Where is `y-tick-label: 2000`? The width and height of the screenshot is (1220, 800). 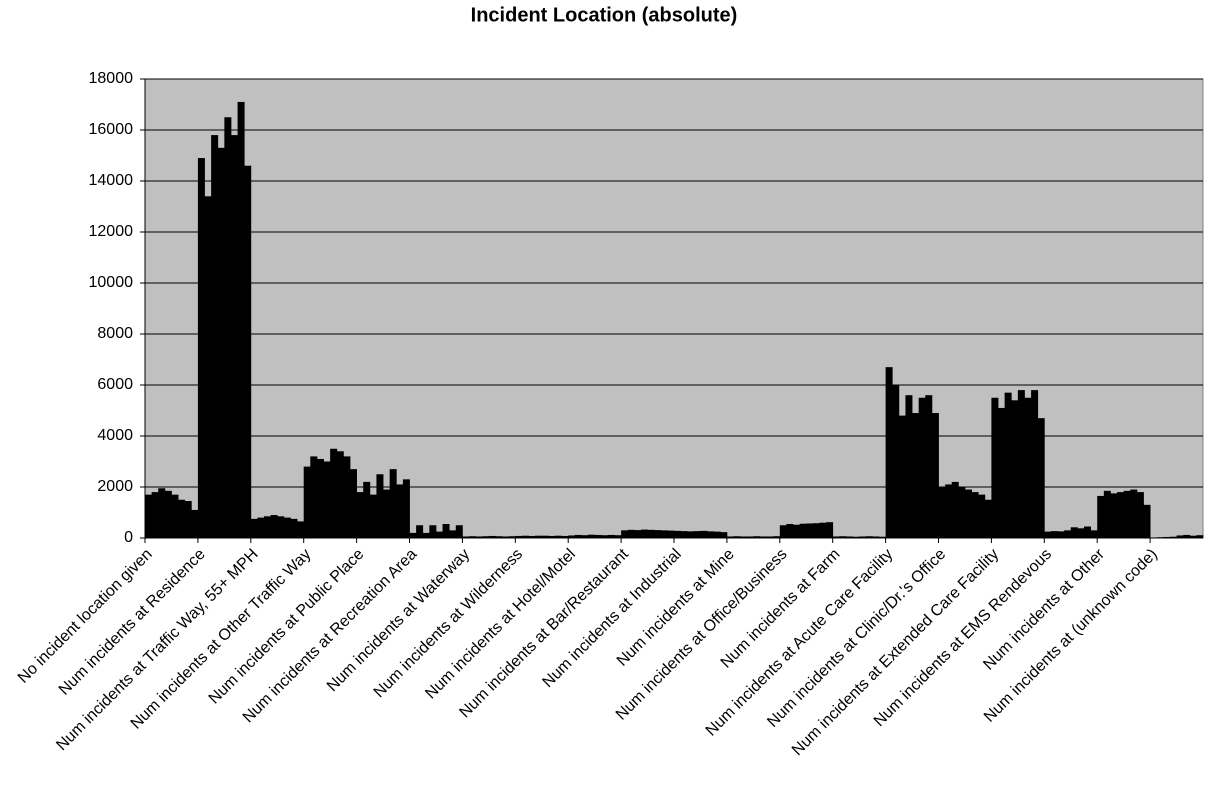 y-tick-label: 2000 is located at coordinates (115, 486).